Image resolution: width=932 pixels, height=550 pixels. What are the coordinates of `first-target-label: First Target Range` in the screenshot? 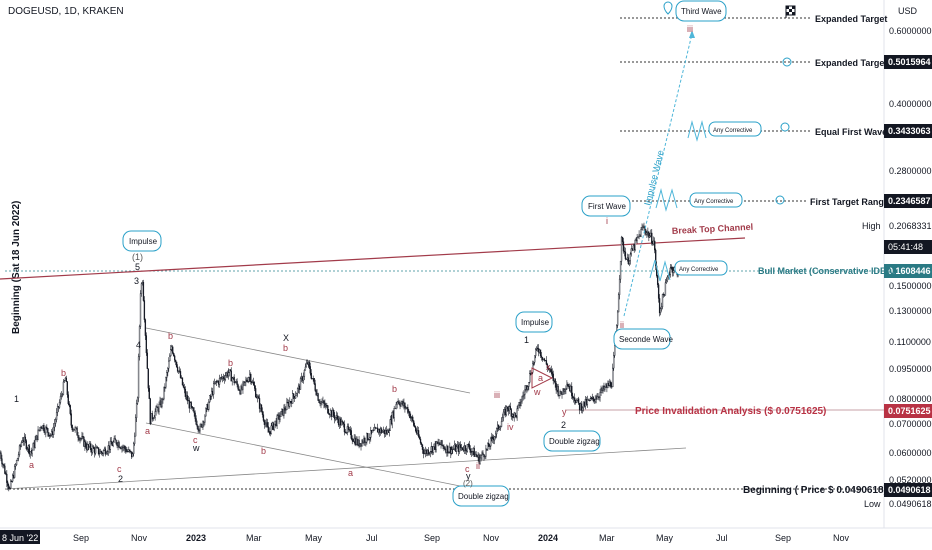 It's located at (849, 202).